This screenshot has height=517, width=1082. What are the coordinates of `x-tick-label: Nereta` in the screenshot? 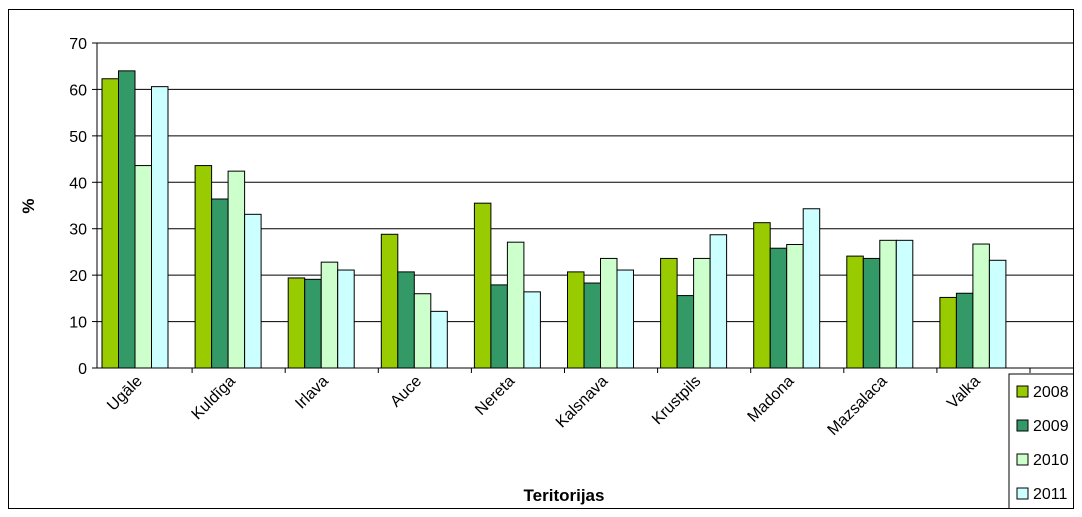 It's located at (495, 396).